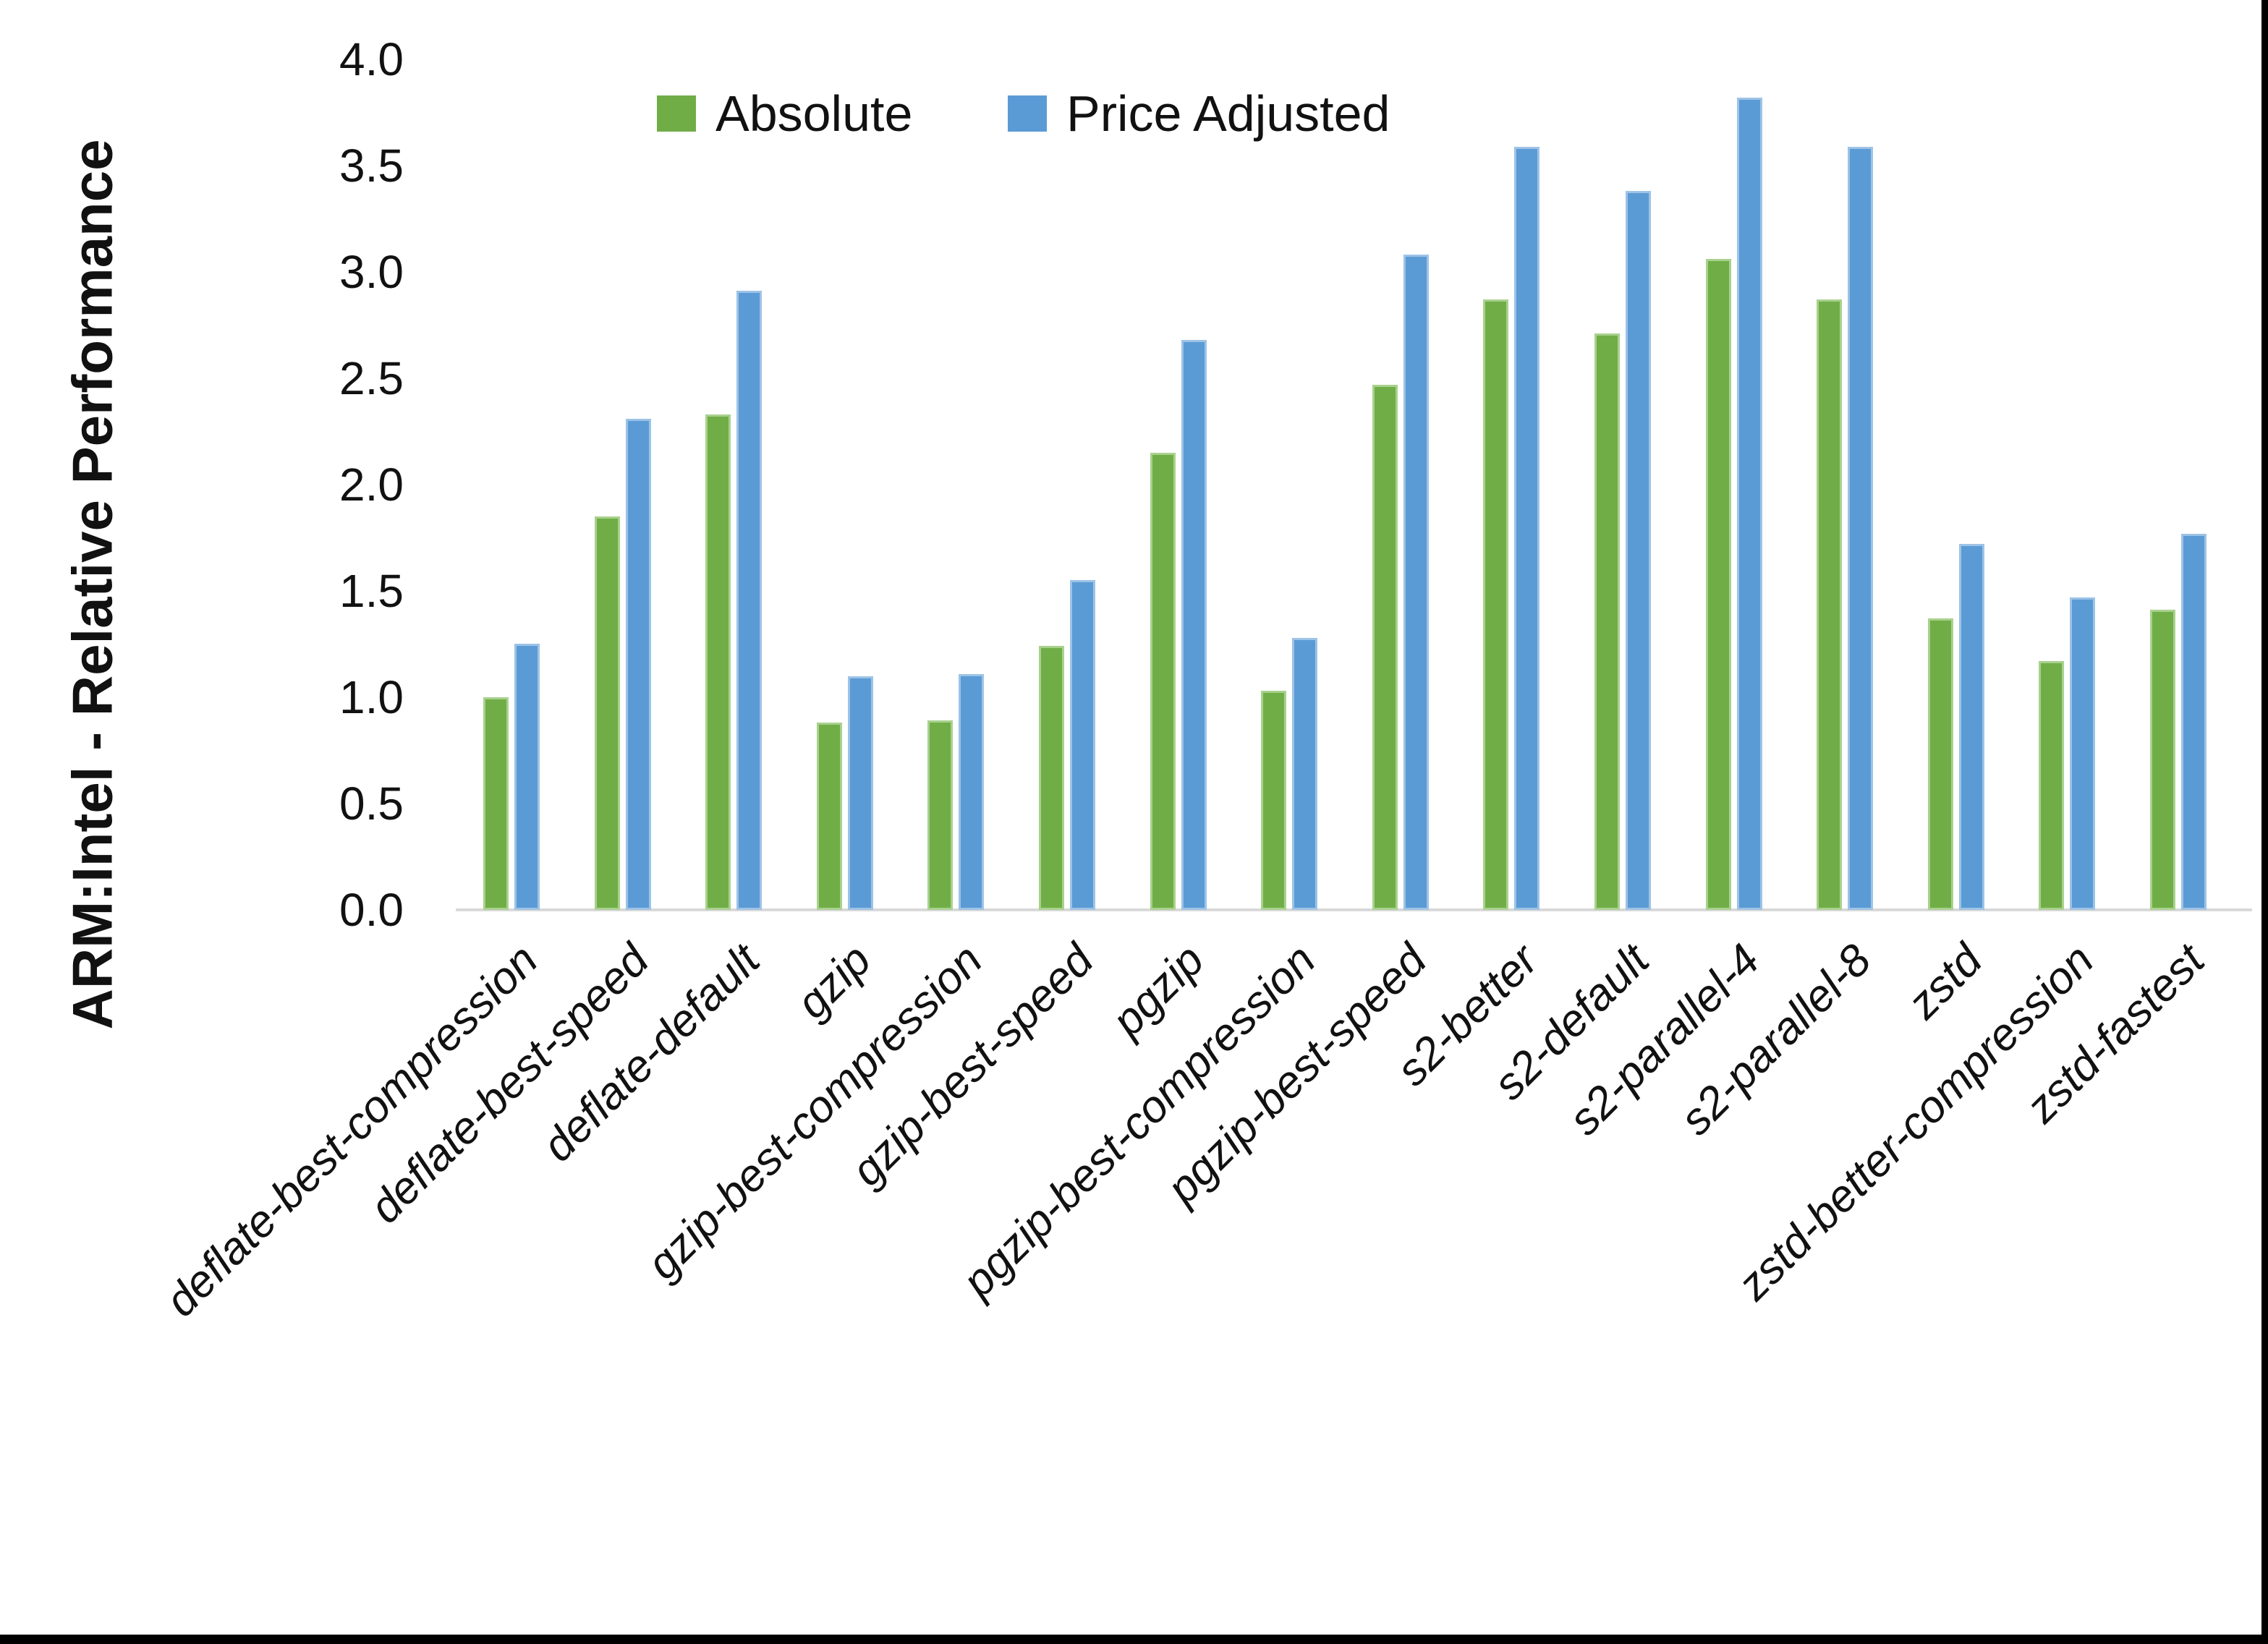  I want to click on legend-item-price-adjusted: Price Adjusted, so click(1199, 113).